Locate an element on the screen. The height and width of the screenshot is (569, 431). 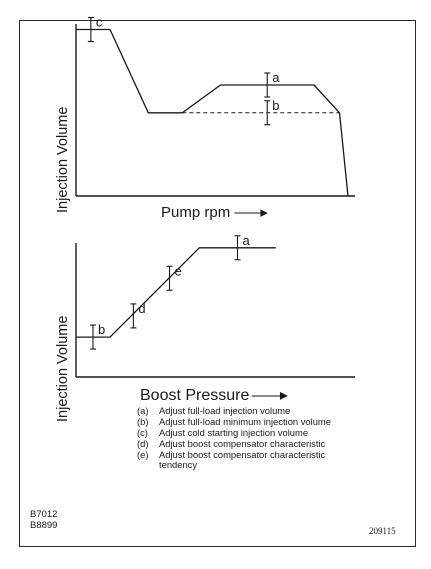
chart-1-annotation-a: a is located at coordinates (242, 247).